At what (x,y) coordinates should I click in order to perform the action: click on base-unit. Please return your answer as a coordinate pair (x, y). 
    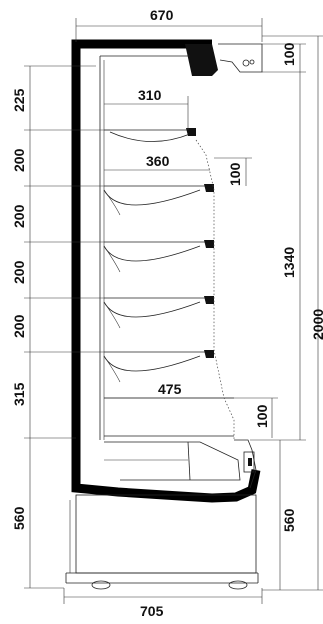
    Looking at the image, I should click on (162, 542).